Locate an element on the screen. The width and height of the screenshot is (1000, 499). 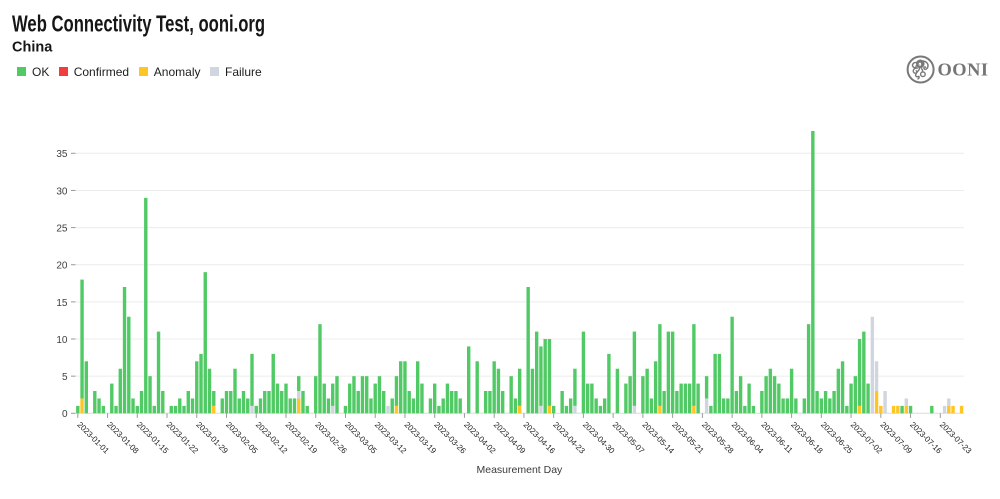
svg-text: 10 is located at coordinates (62, 340).